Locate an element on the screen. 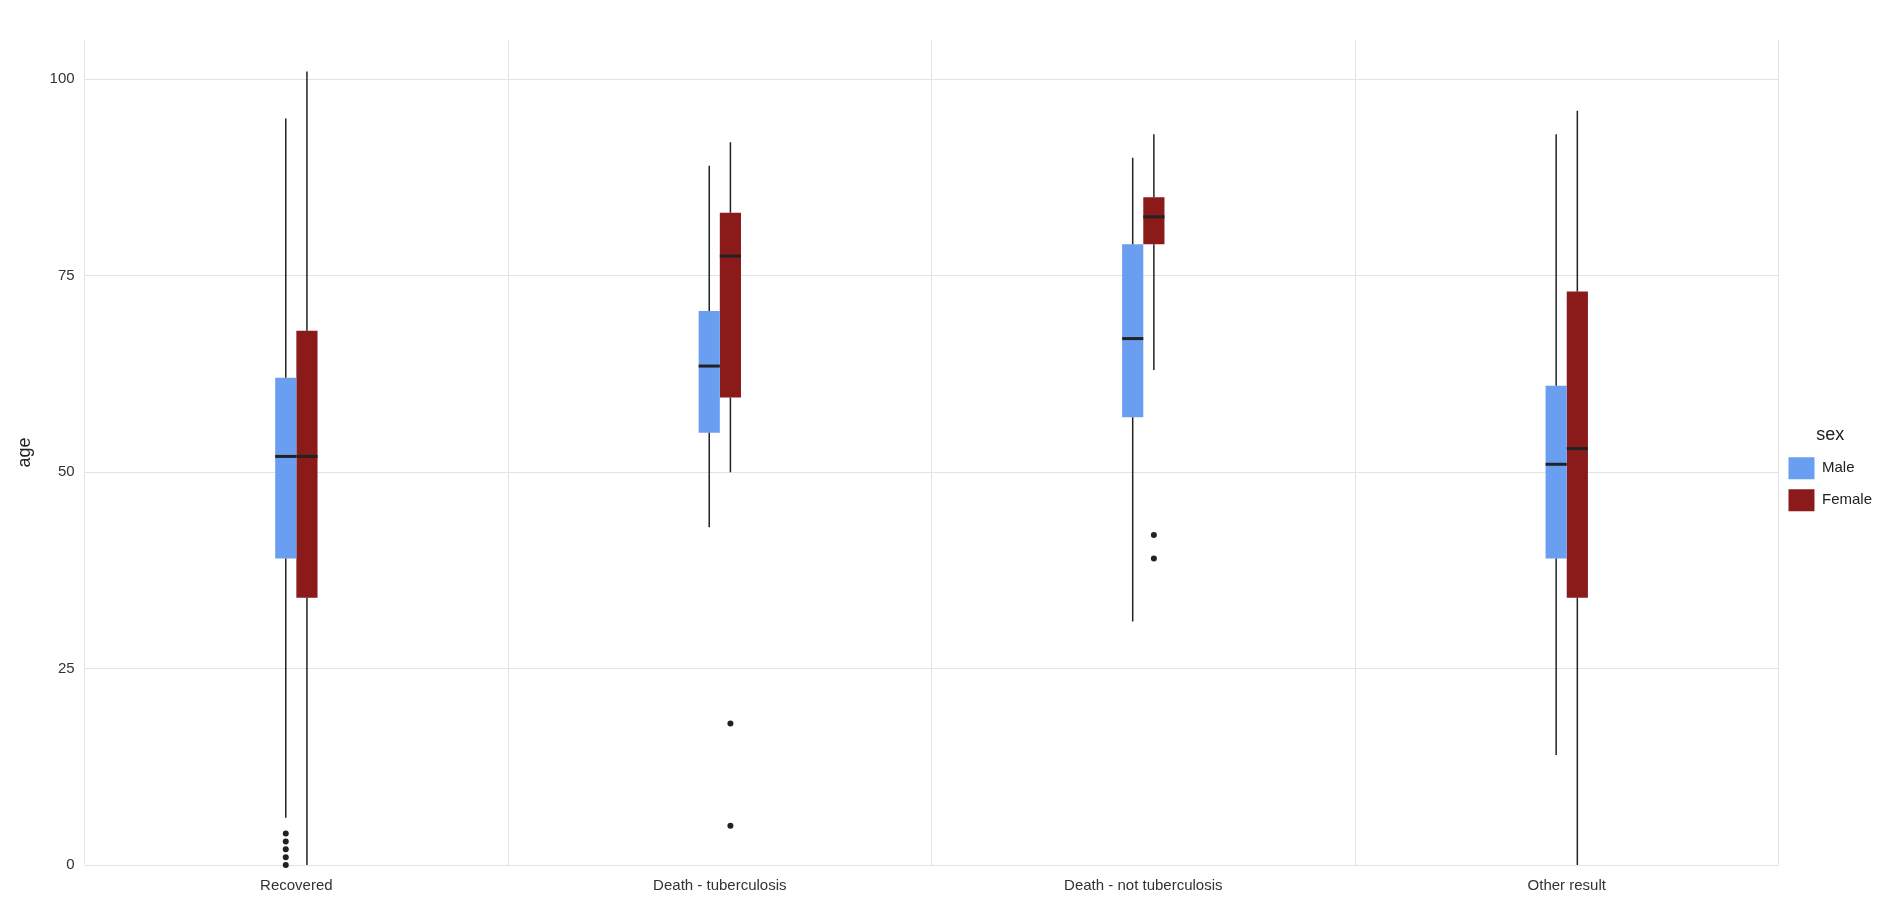  y-tick-label: 25 is located at coordinates (66, 667).